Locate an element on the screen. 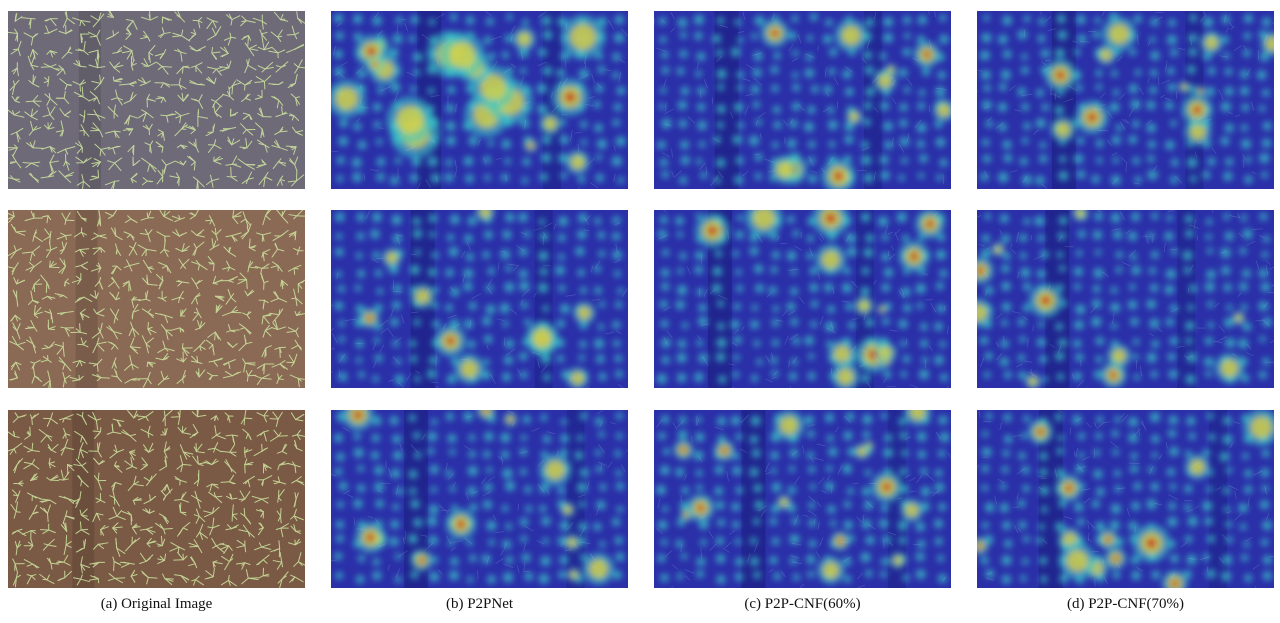 The height and width of the screenshot is (623, 1280). original-image-row3 is located at coordinates (156, 499).